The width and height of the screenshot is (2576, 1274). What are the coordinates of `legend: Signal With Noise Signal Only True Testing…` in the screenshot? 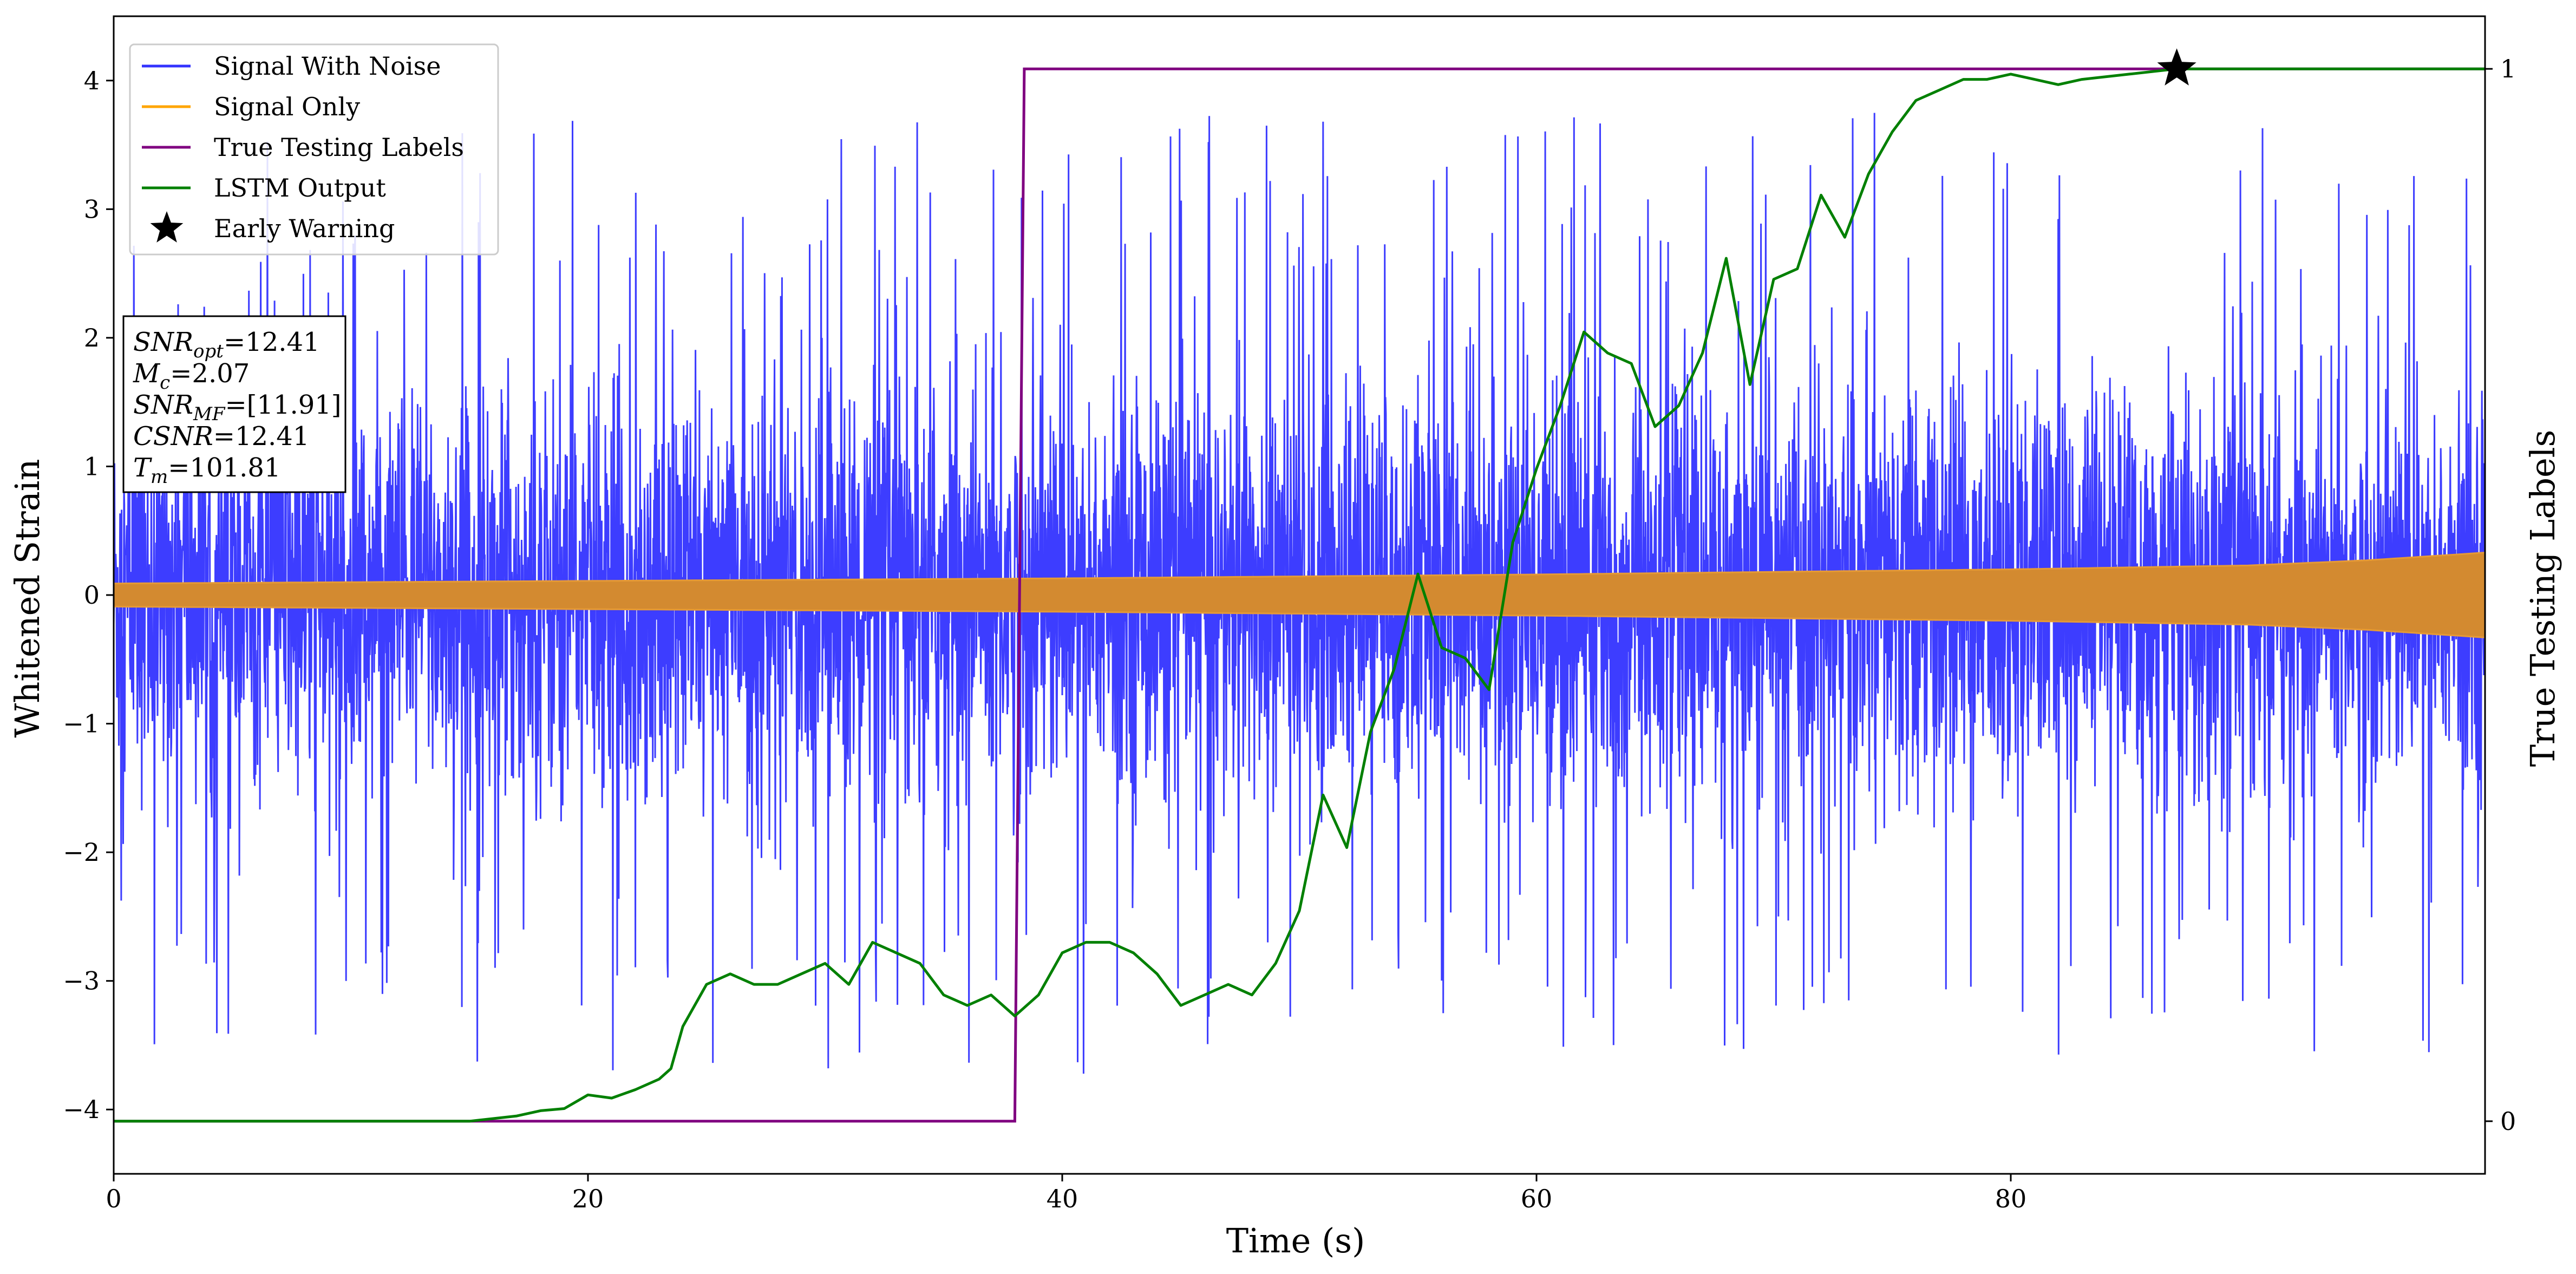 It's located at (314, 149).